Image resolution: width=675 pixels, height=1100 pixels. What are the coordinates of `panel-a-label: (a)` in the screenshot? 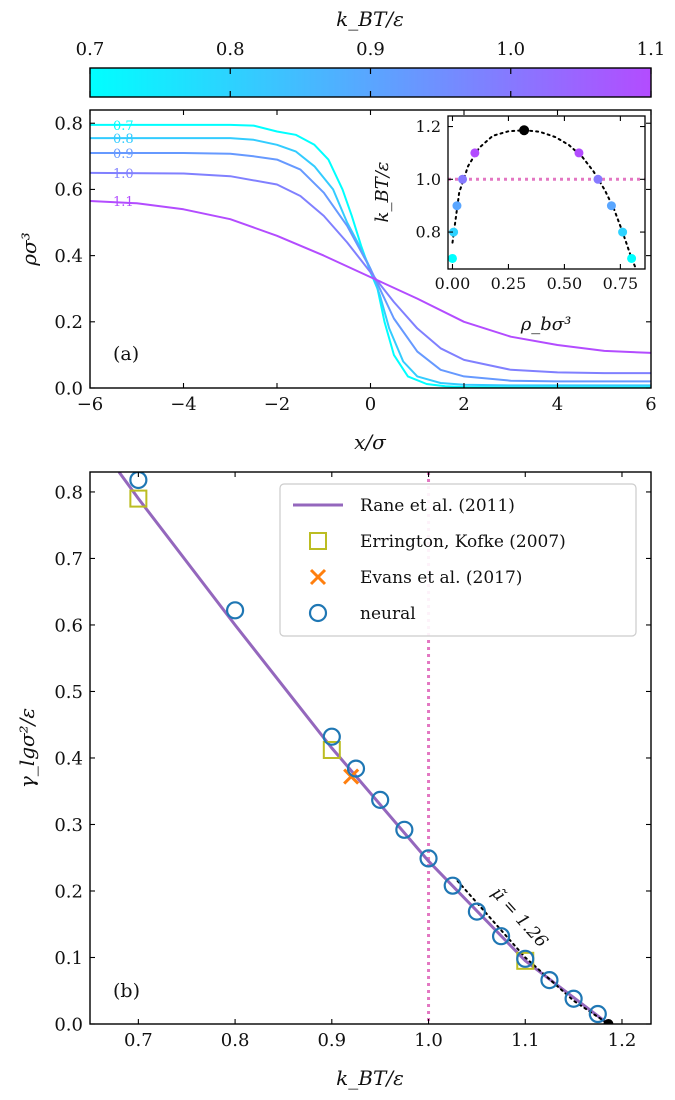 It's located at (126, 354).